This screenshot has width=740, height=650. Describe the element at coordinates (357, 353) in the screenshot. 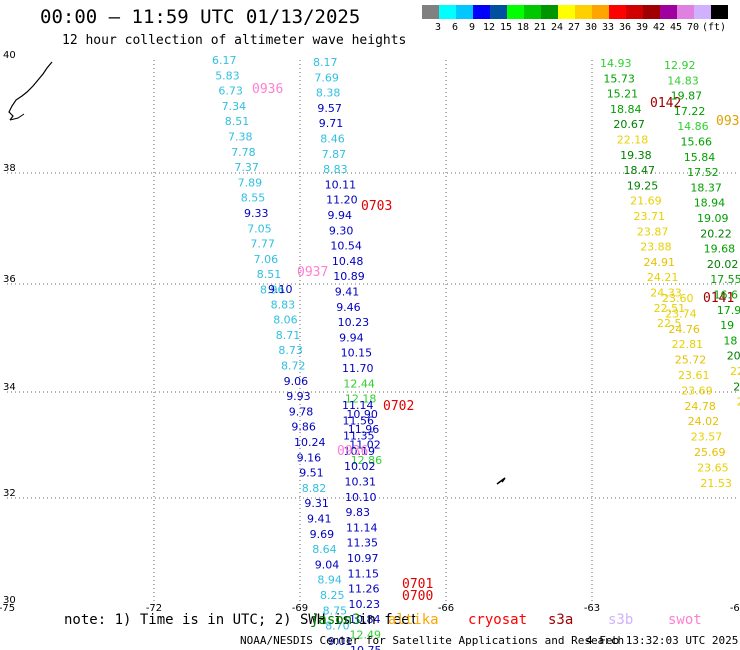

I see `wave-height-value: 10.15` at that location.